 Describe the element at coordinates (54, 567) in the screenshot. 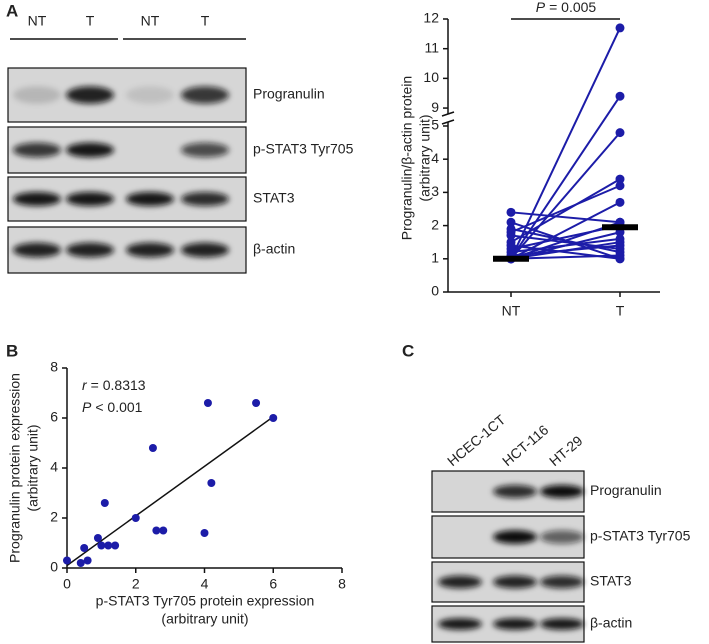

I see `y-tick-label: 0` at that location.